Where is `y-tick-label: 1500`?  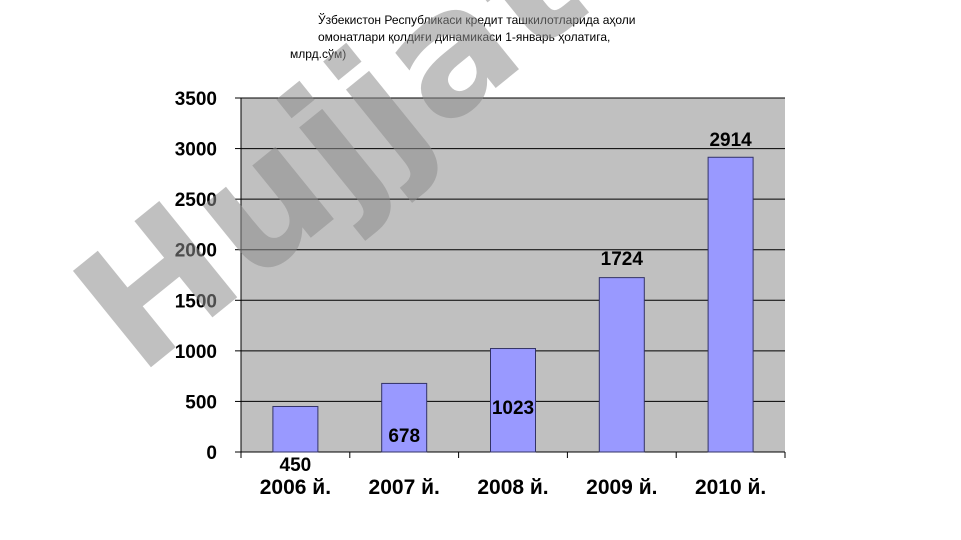
y-tick-label: 1500 is located at coordinates (196, 301).